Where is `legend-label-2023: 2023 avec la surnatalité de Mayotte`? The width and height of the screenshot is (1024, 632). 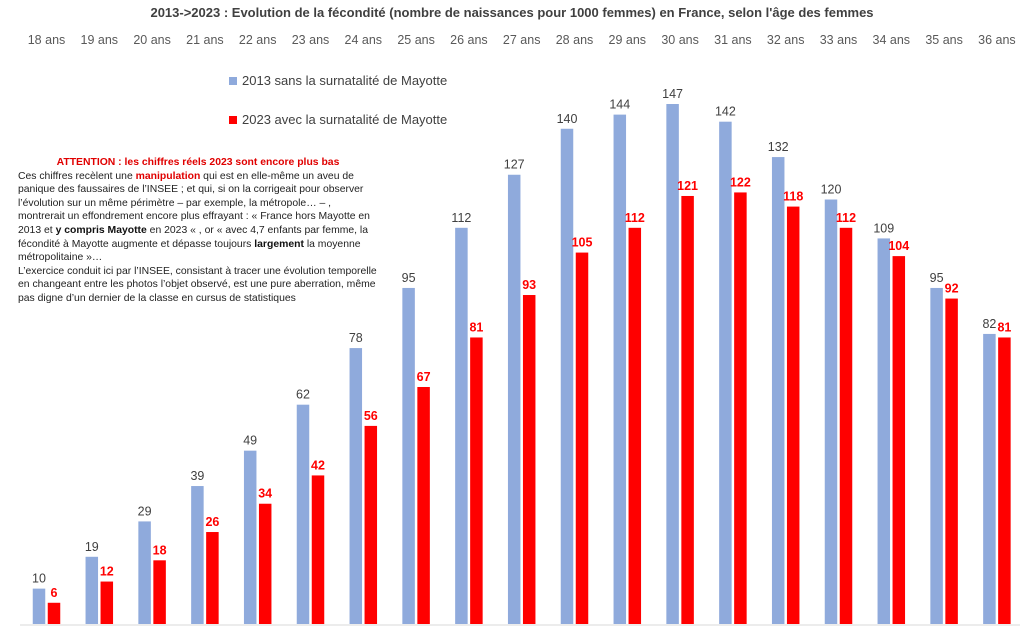
legend-label-2023: 2023 avec la surnatalité de Mayotte is located at coordinates (345, 119).